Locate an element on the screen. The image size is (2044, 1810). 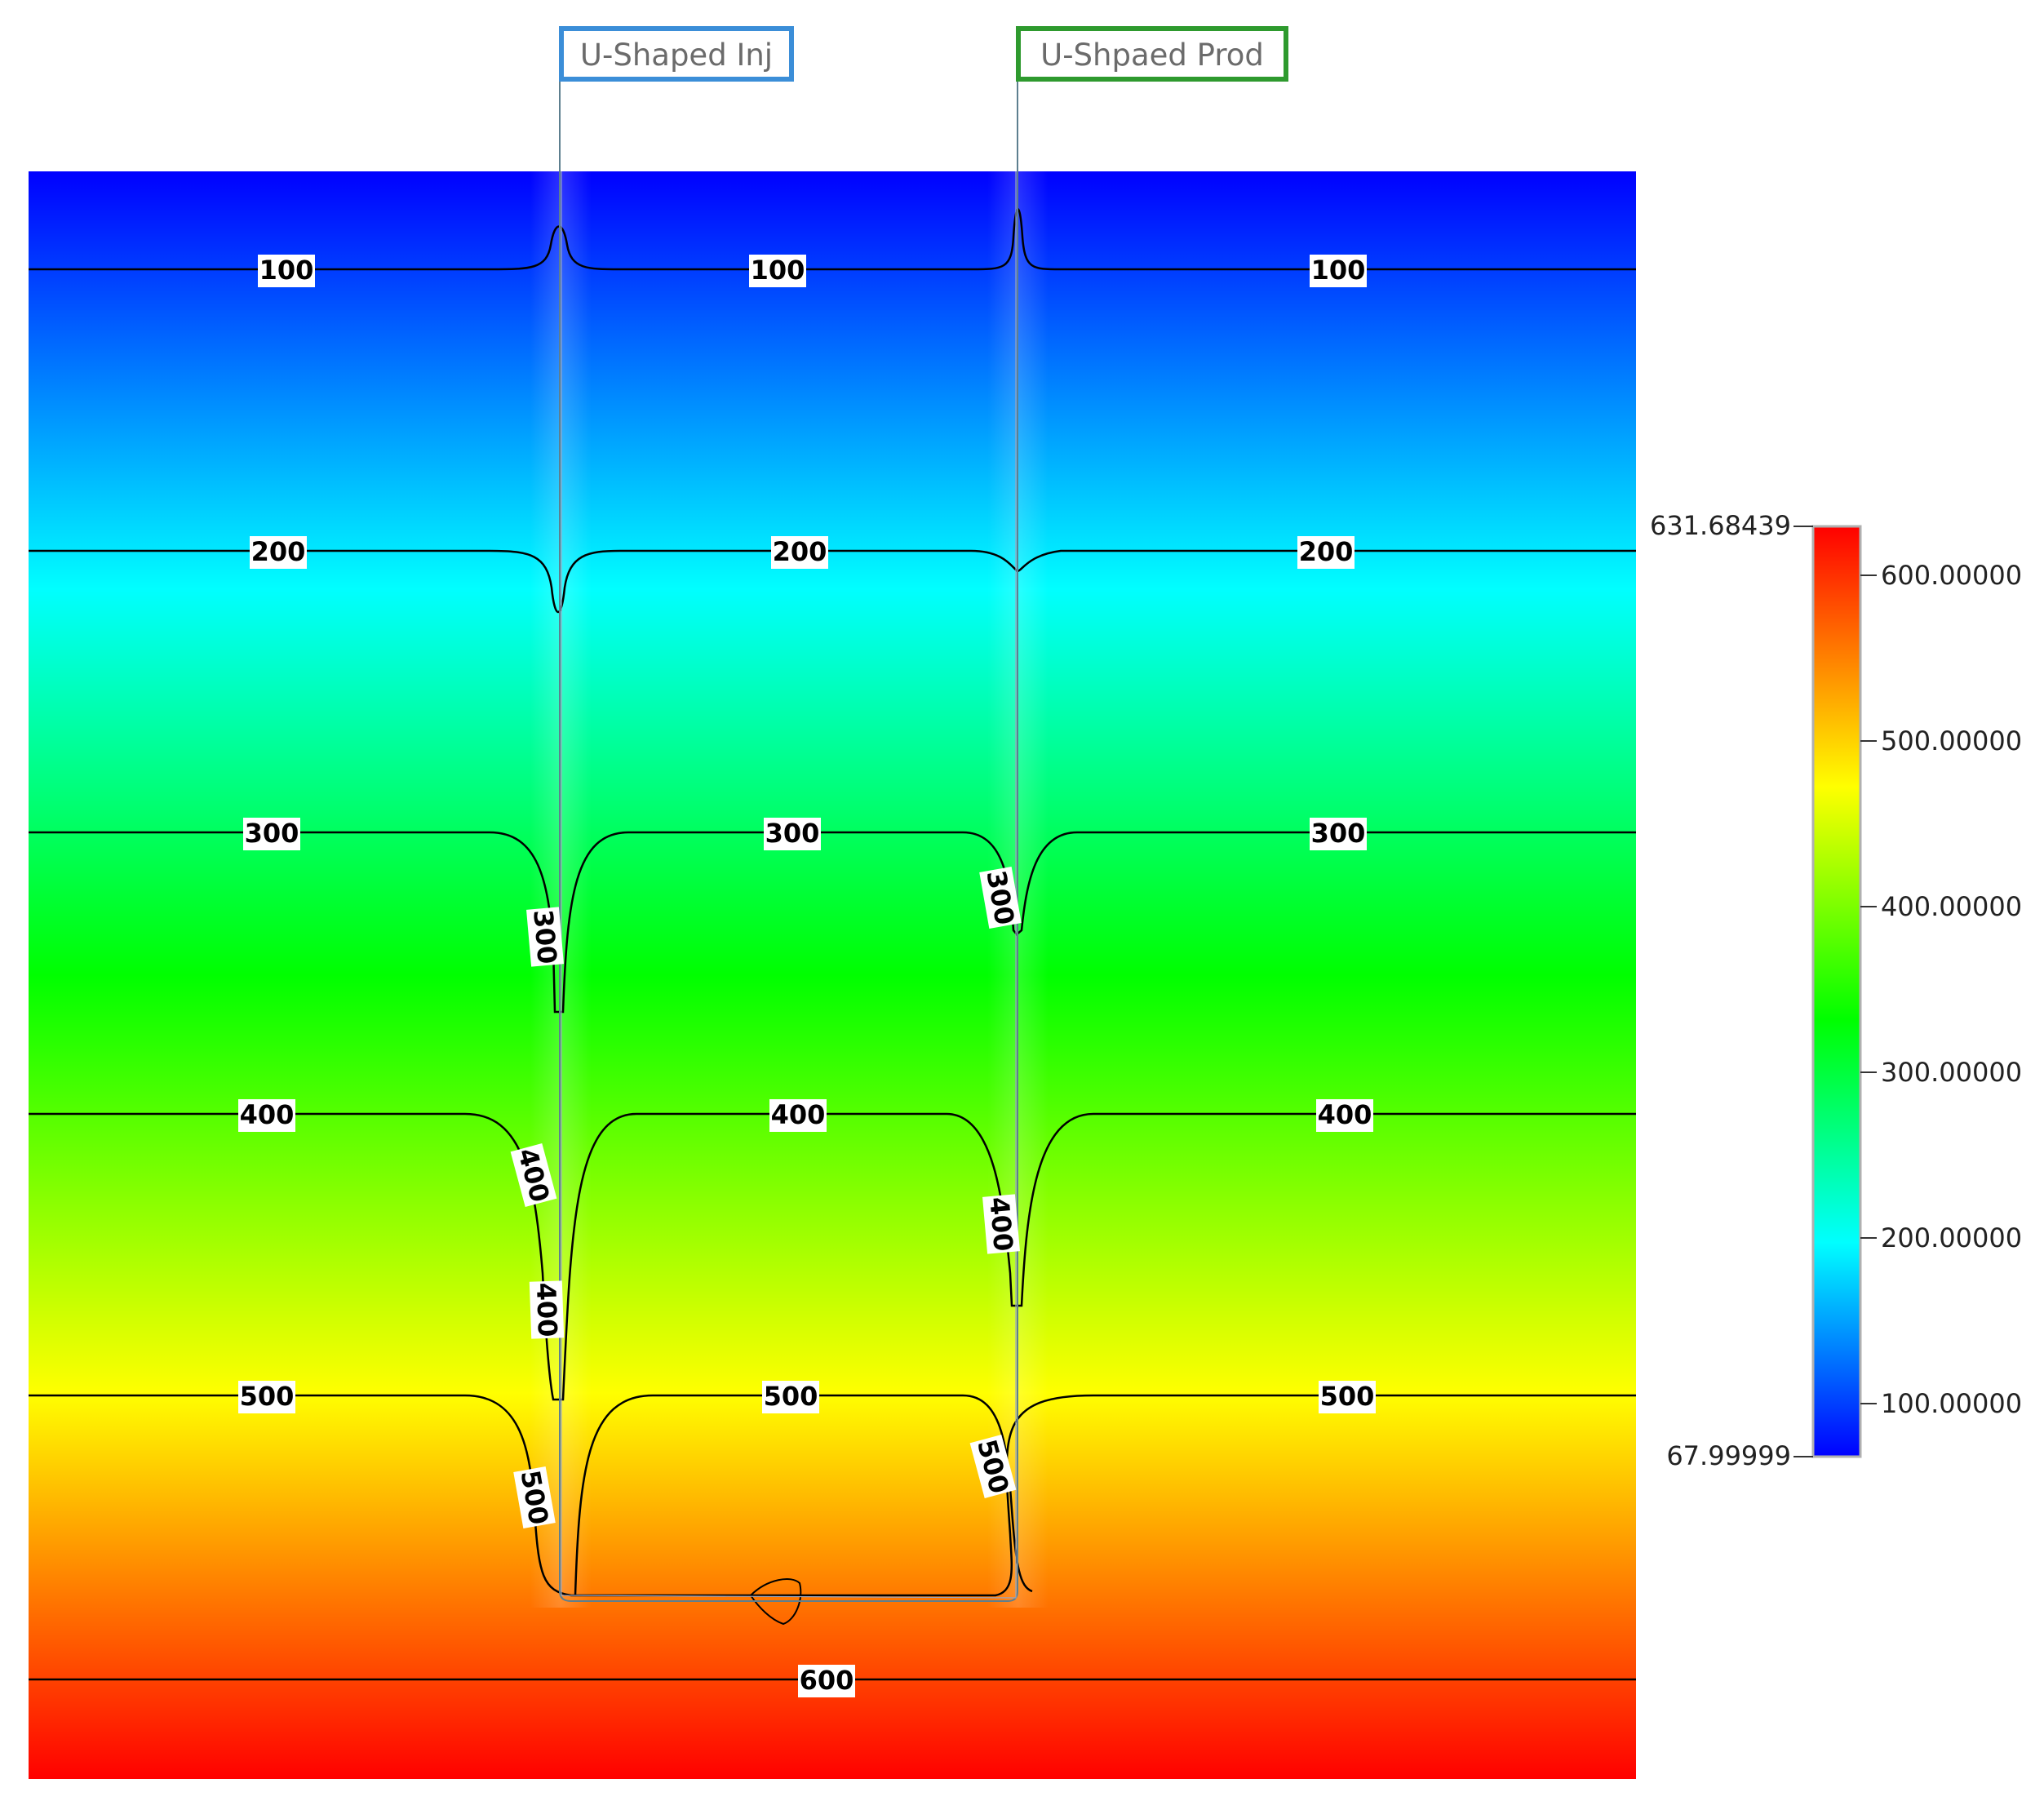
colorbar-tick-label-300: 300.00000 is located at coordinates (1952, 1072).